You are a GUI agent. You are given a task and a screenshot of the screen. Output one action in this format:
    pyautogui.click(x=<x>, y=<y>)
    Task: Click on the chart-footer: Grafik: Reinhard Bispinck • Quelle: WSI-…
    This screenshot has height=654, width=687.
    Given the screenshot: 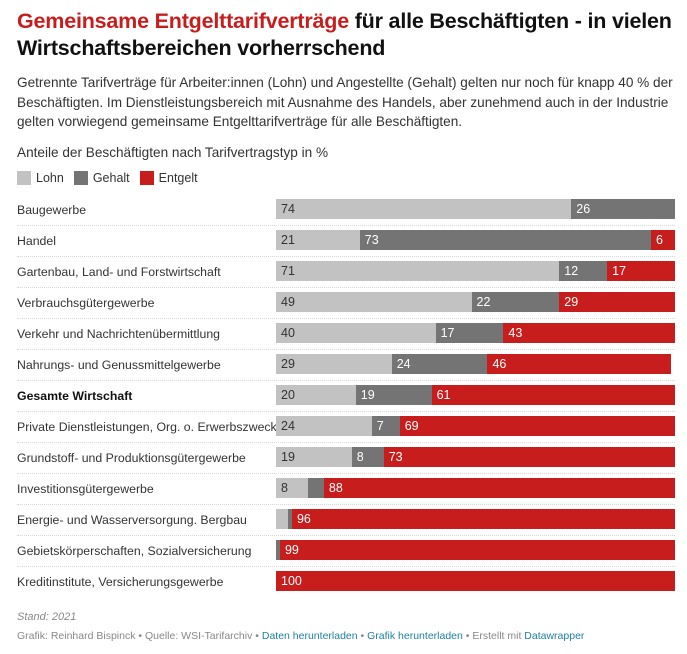 What is the action you would take?
    pyautogui.click(x=300, y=636)
    